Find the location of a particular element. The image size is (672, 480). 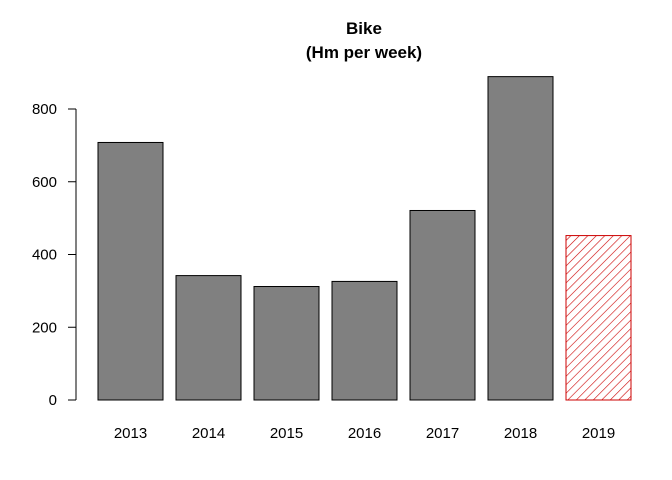

chart-subtitle-text: (Hm per week) is located at coordinates (364, 52).